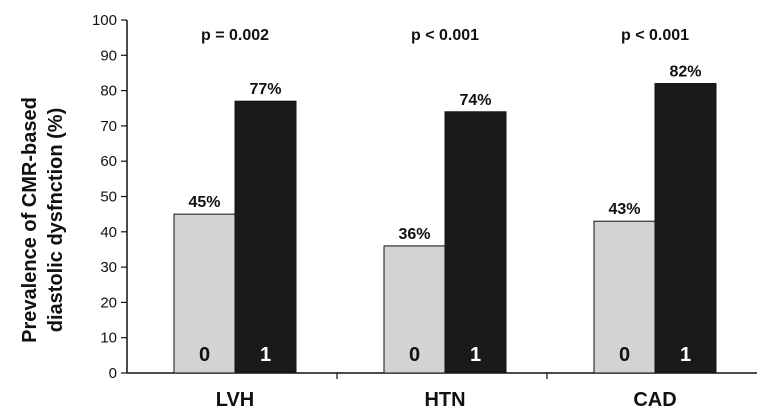 The width and height of the screenshot is (757, 414). I want to click on y-tick-label: 70, so click(108, 126).